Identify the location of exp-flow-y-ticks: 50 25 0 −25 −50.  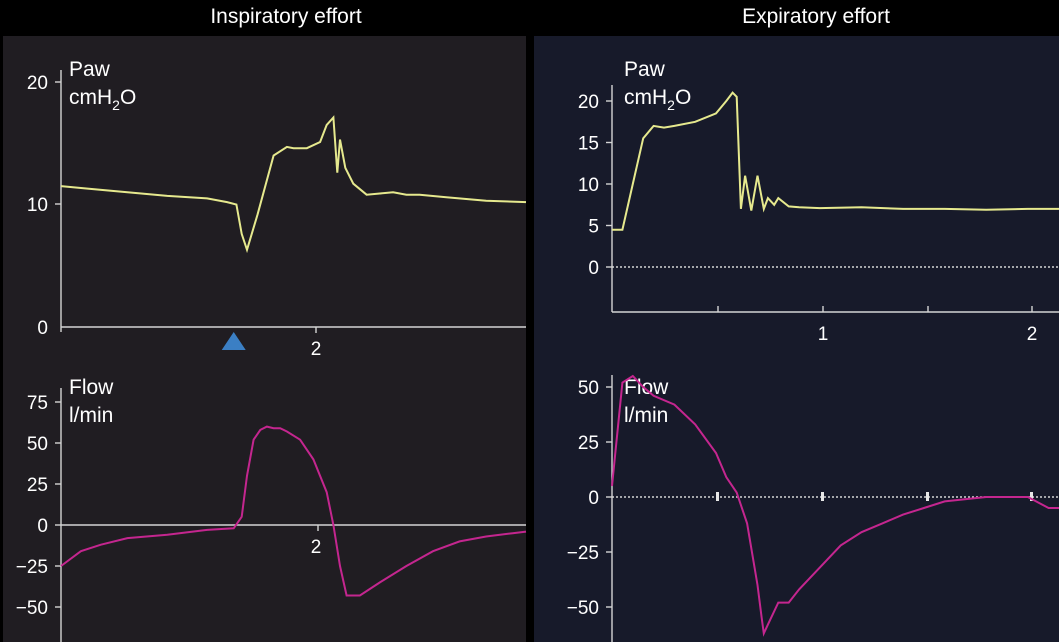
(589, 498).